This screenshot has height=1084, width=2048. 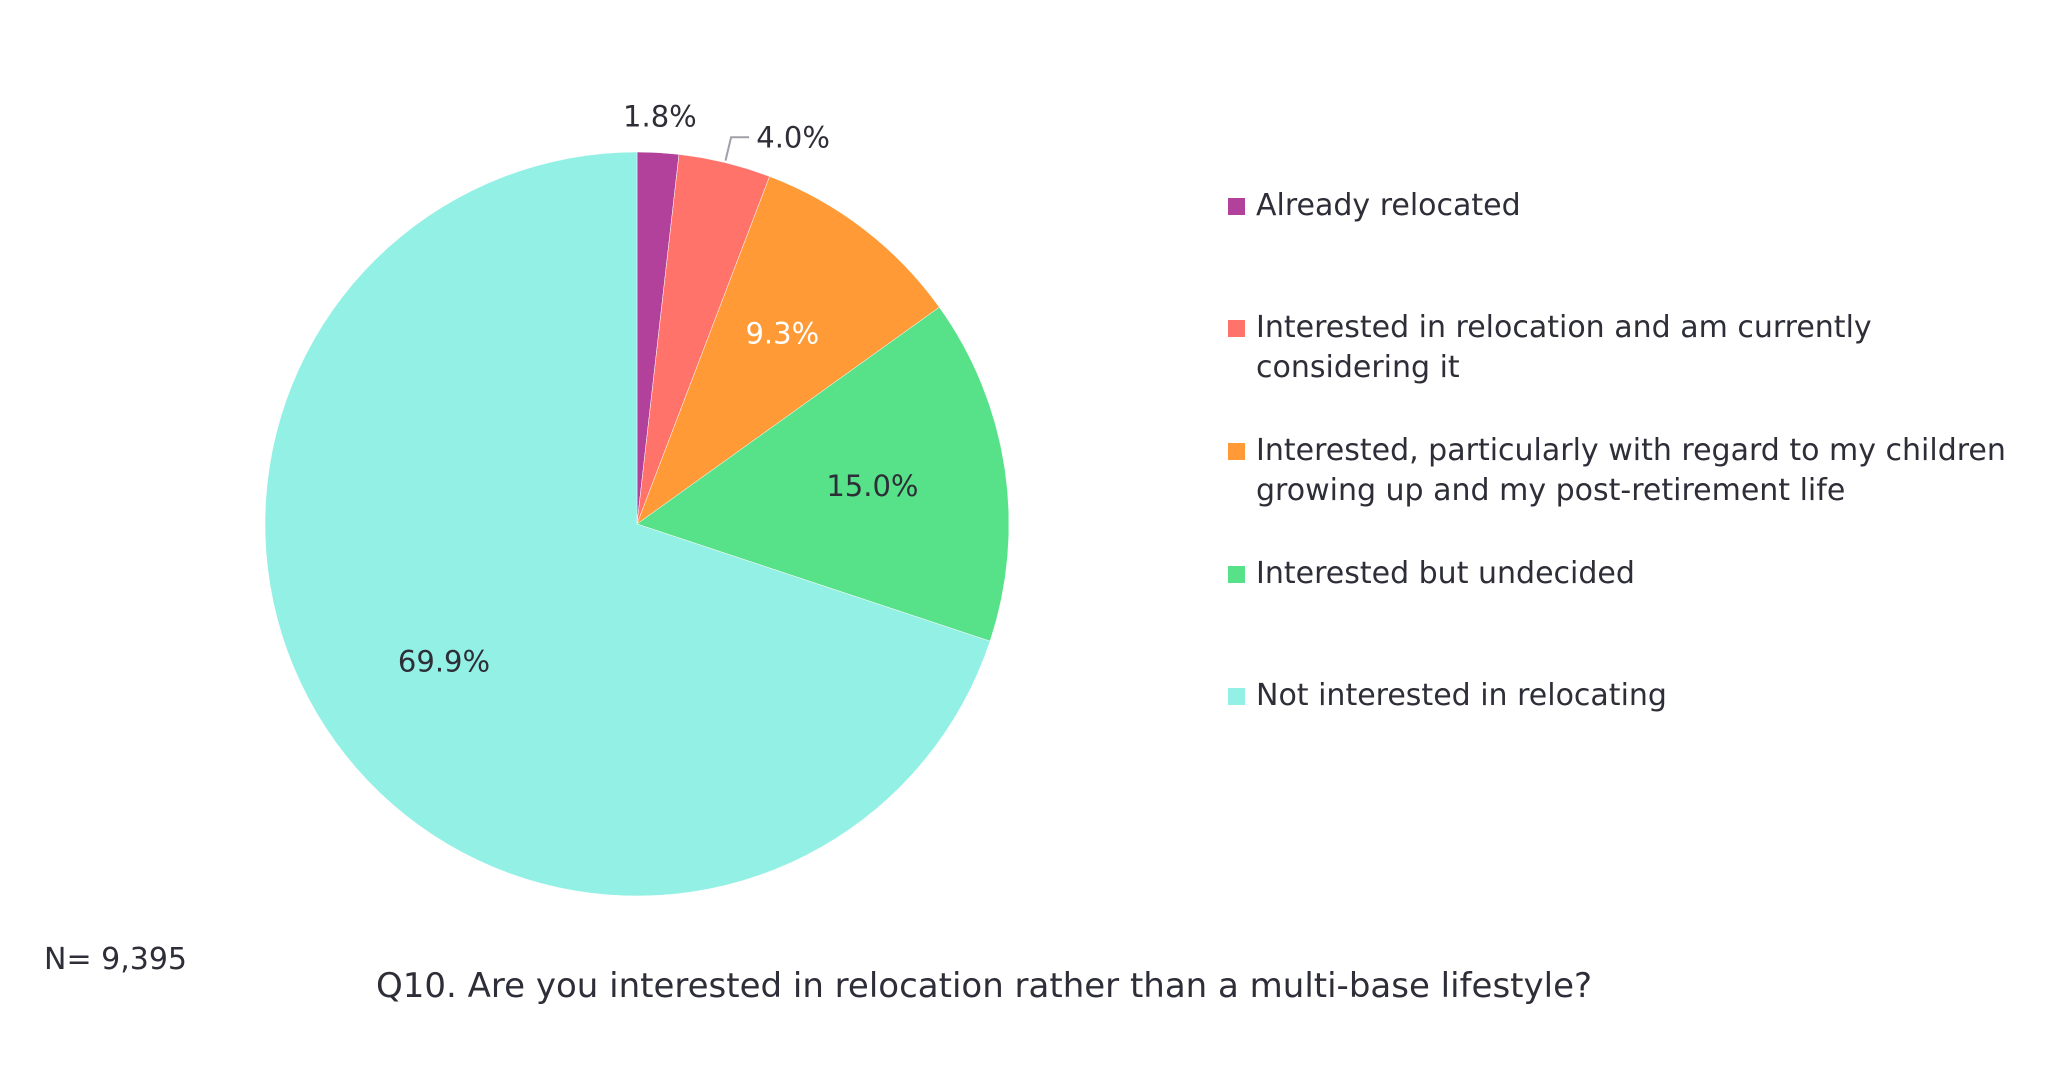 I want to click on legend-label: Already relocated, so click(x=1646, y=206).